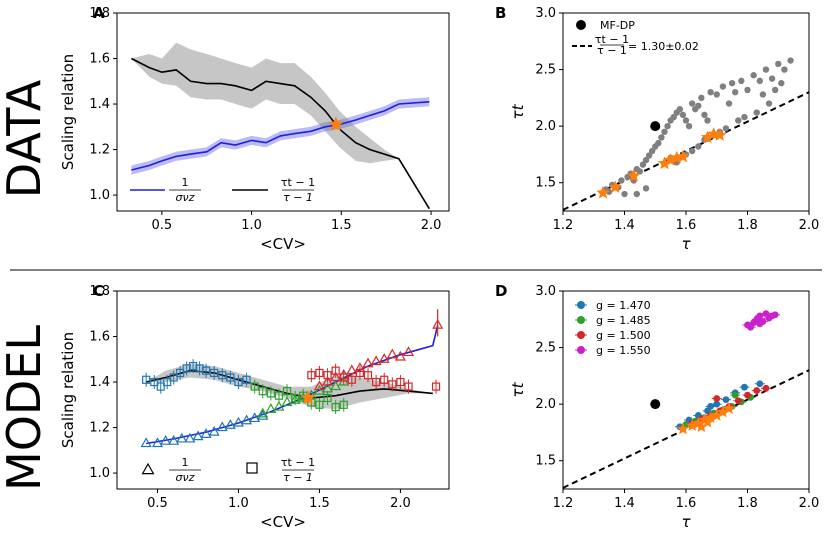  Describe the element at coordinates (563, 503) in the screenshot. I see `x-tick-label: 1.2` at that location.